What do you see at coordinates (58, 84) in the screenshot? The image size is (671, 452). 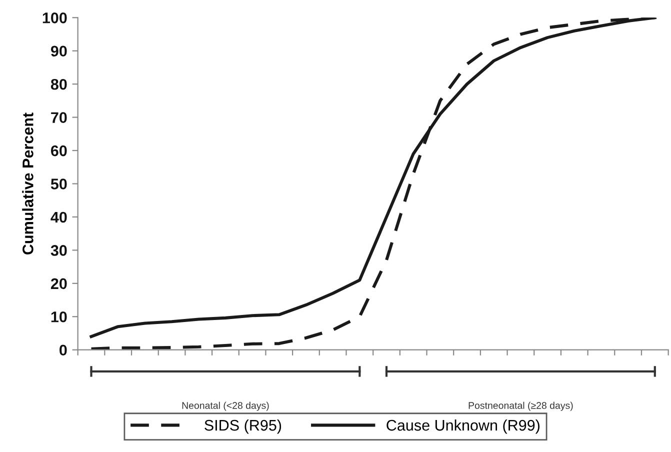 I see `y-tick-label: 80` at bounding box center [58, 84].